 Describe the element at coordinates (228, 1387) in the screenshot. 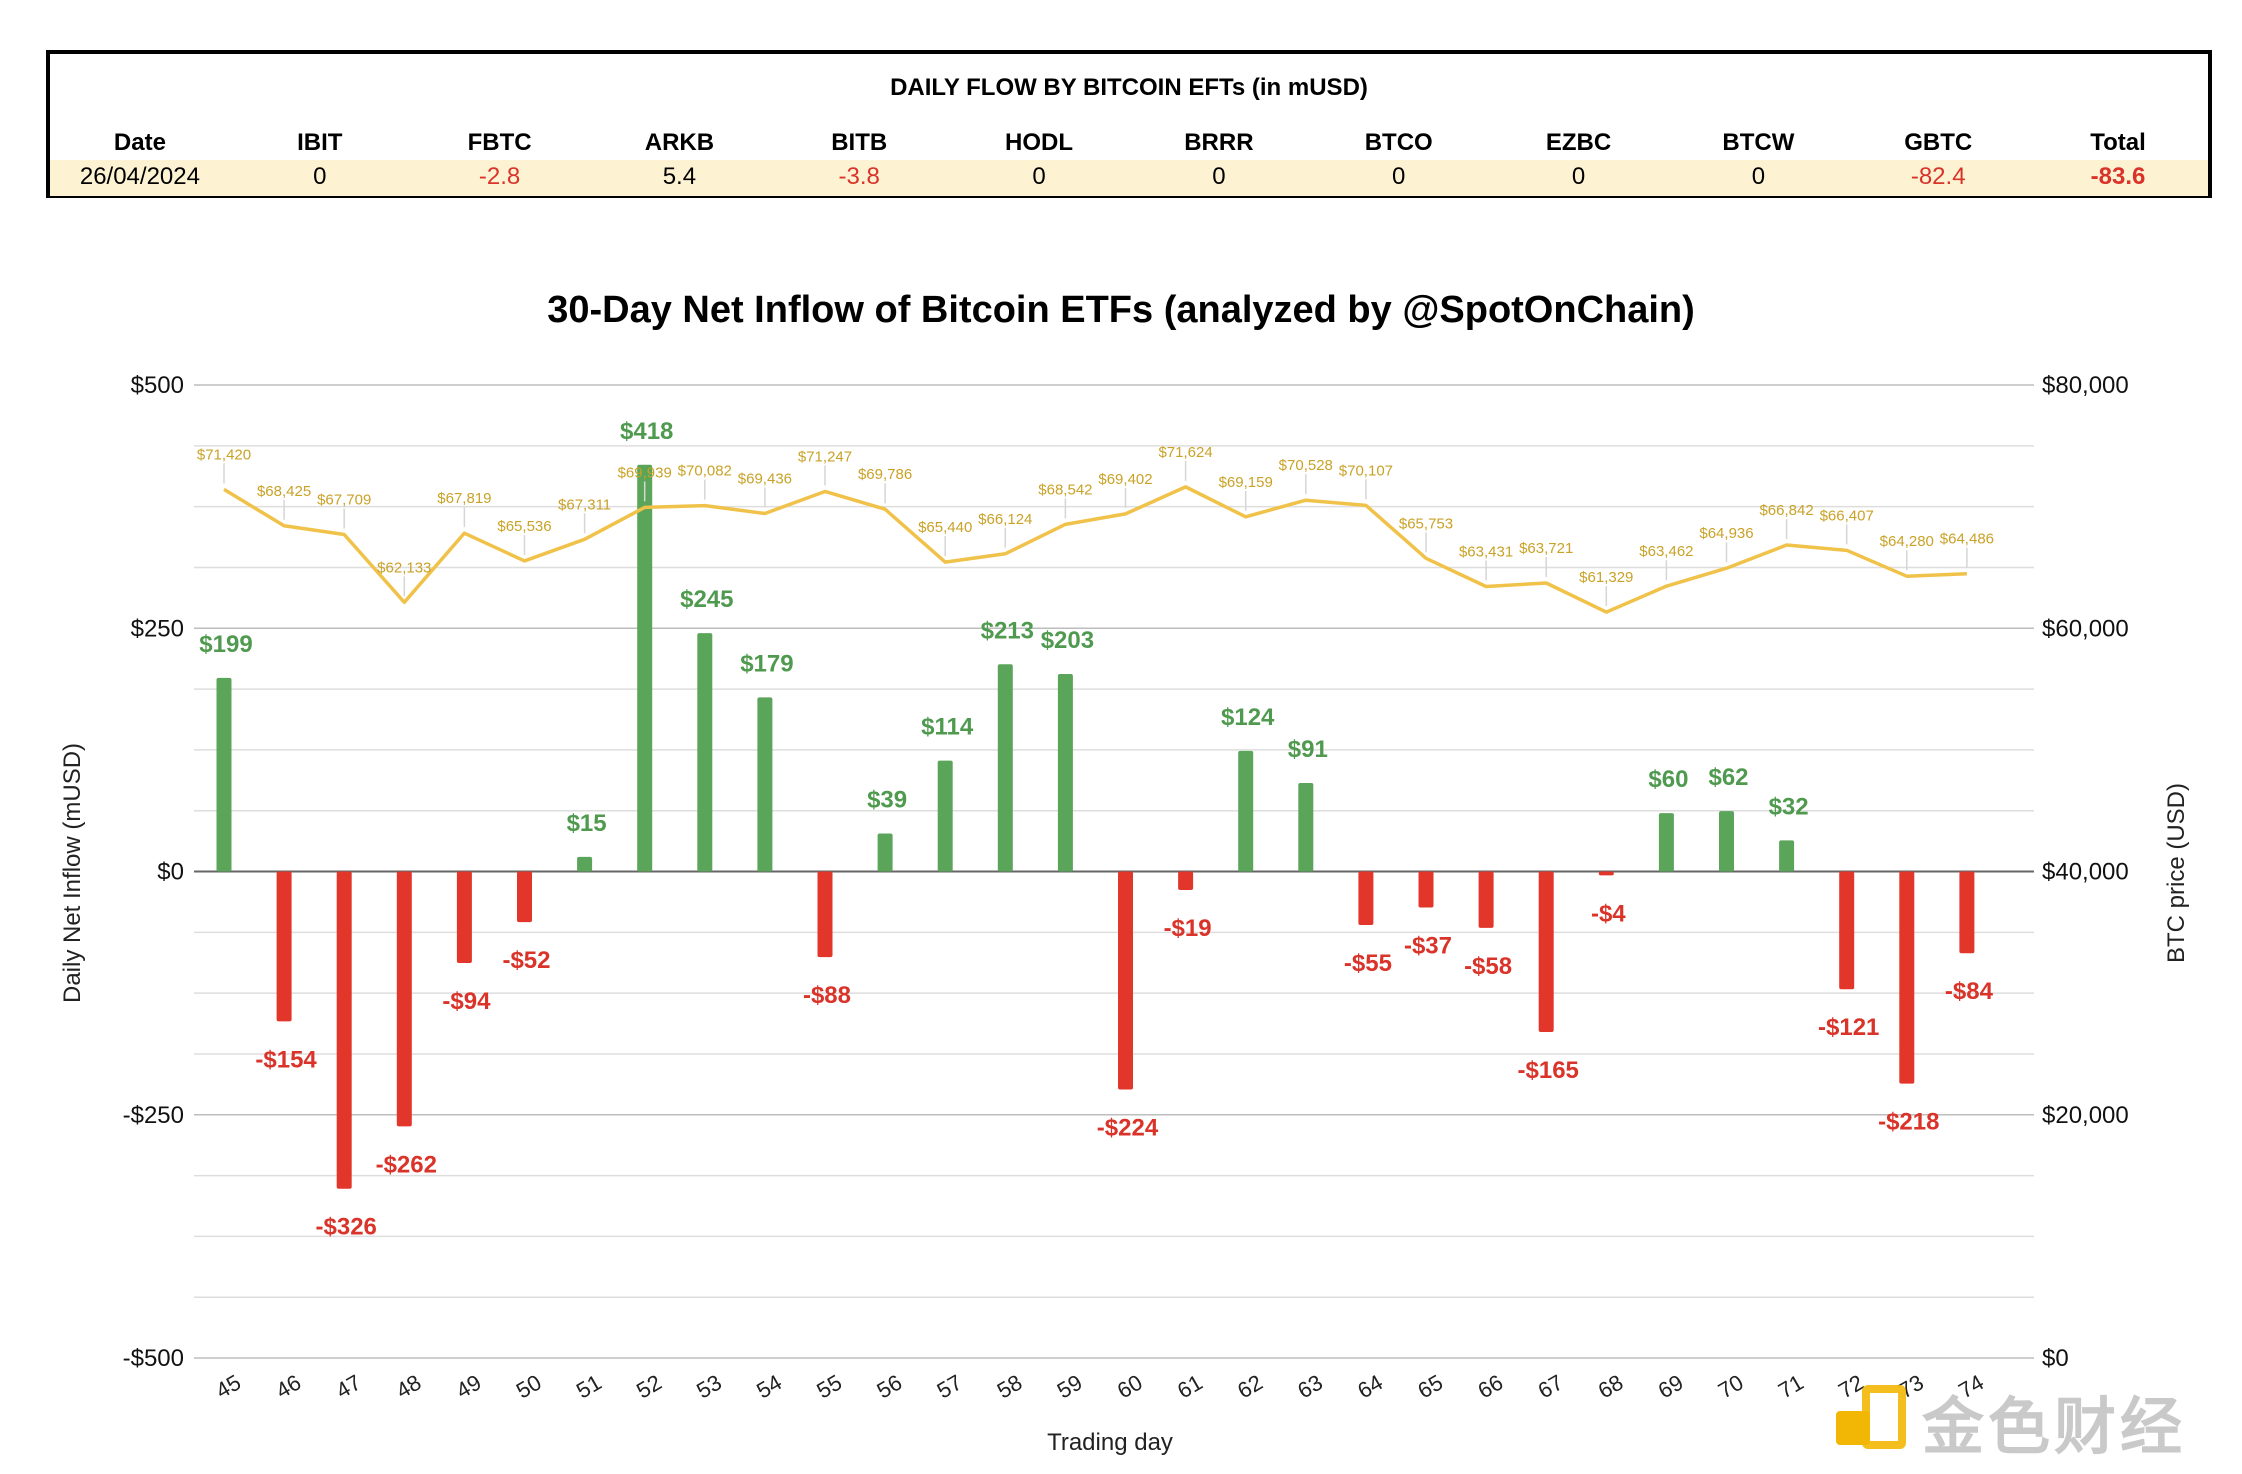

I see `x-tick-label: 45` at that location.